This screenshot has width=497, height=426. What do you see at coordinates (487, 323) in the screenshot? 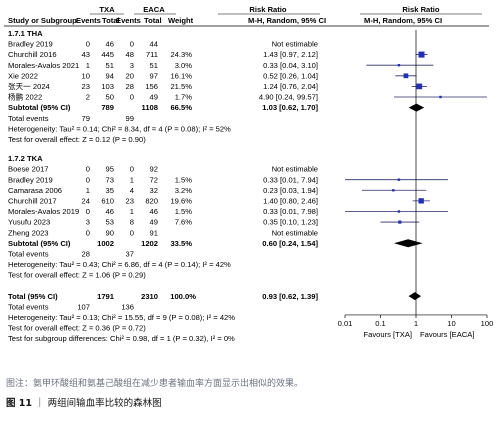
I see `x-axis-tick-label: 100` at bounding box center [487, 323].